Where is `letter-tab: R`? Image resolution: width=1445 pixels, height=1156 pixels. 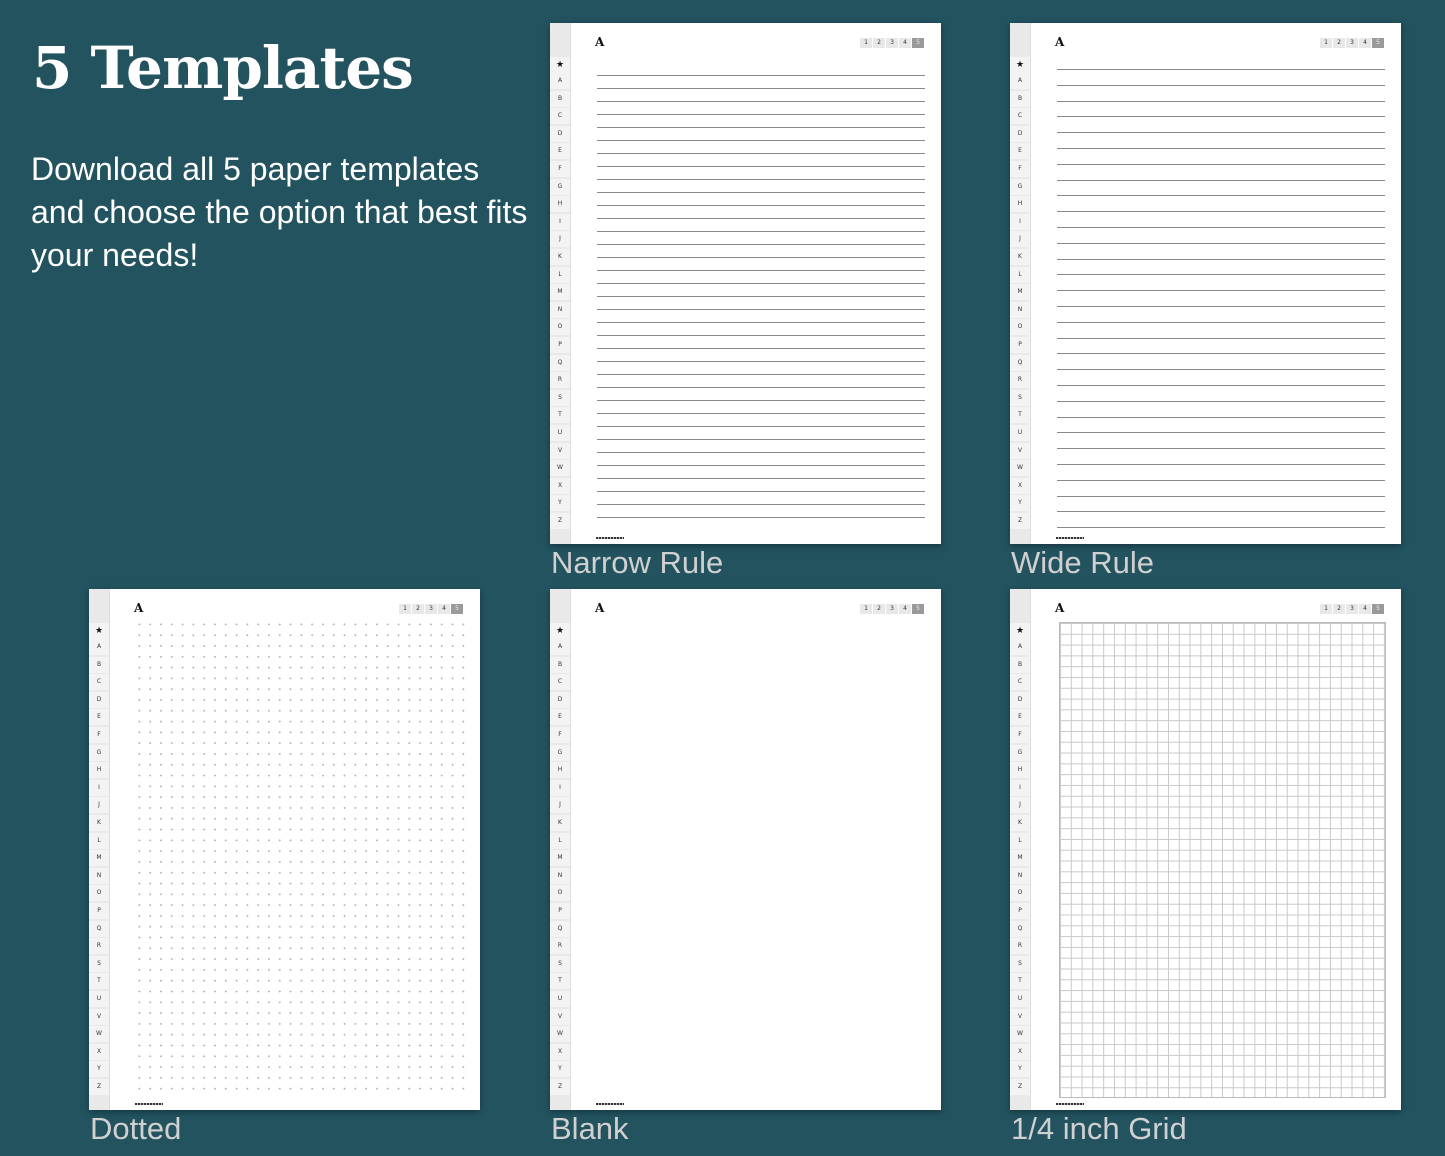 letter-tab: R is located at coordinates (1020, 946).